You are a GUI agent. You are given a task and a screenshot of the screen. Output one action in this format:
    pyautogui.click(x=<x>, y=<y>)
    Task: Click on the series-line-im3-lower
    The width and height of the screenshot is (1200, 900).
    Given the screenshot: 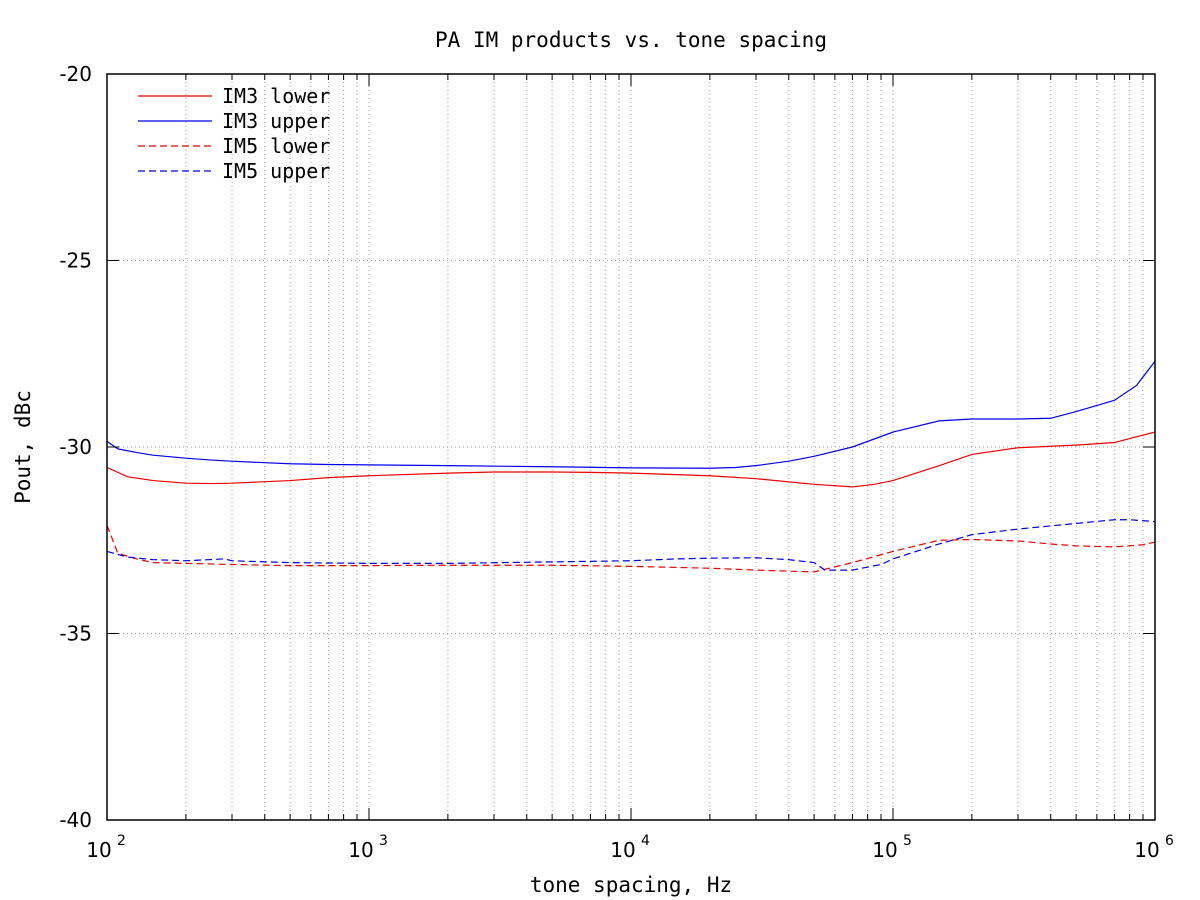 What is the action you would take?
    pyautogui.click(x=631, y=459)
    